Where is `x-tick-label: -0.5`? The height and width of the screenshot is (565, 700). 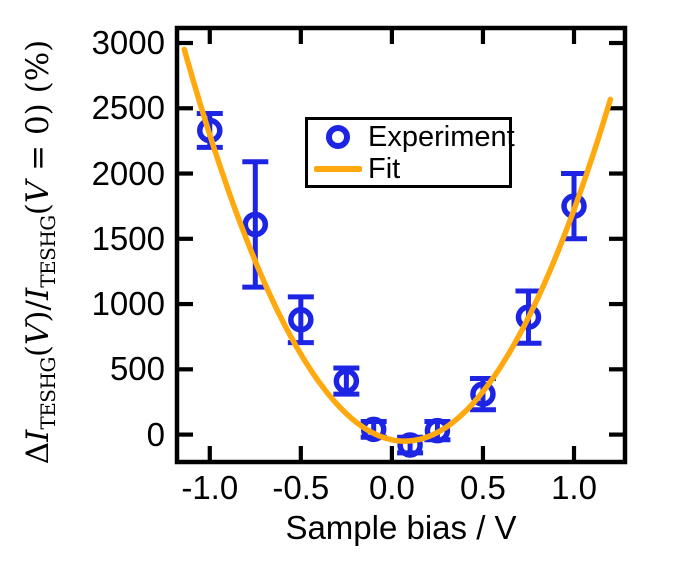 x-tick-label: -0.5 is located at coordinates (301, 487).